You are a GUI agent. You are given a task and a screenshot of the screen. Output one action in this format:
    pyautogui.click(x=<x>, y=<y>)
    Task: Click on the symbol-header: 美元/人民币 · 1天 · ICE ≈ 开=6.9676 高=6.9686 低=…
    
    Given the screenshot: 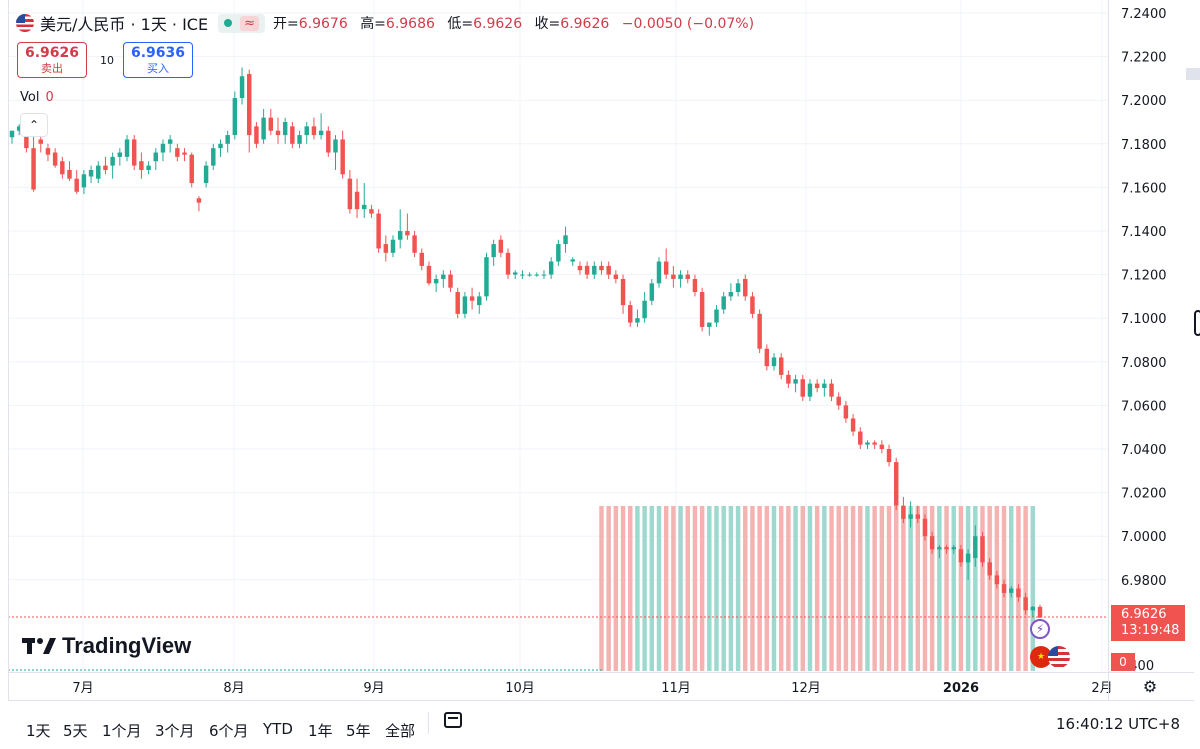 What is the action you would take?
    pyautogui.click(x=389, y=23)
    